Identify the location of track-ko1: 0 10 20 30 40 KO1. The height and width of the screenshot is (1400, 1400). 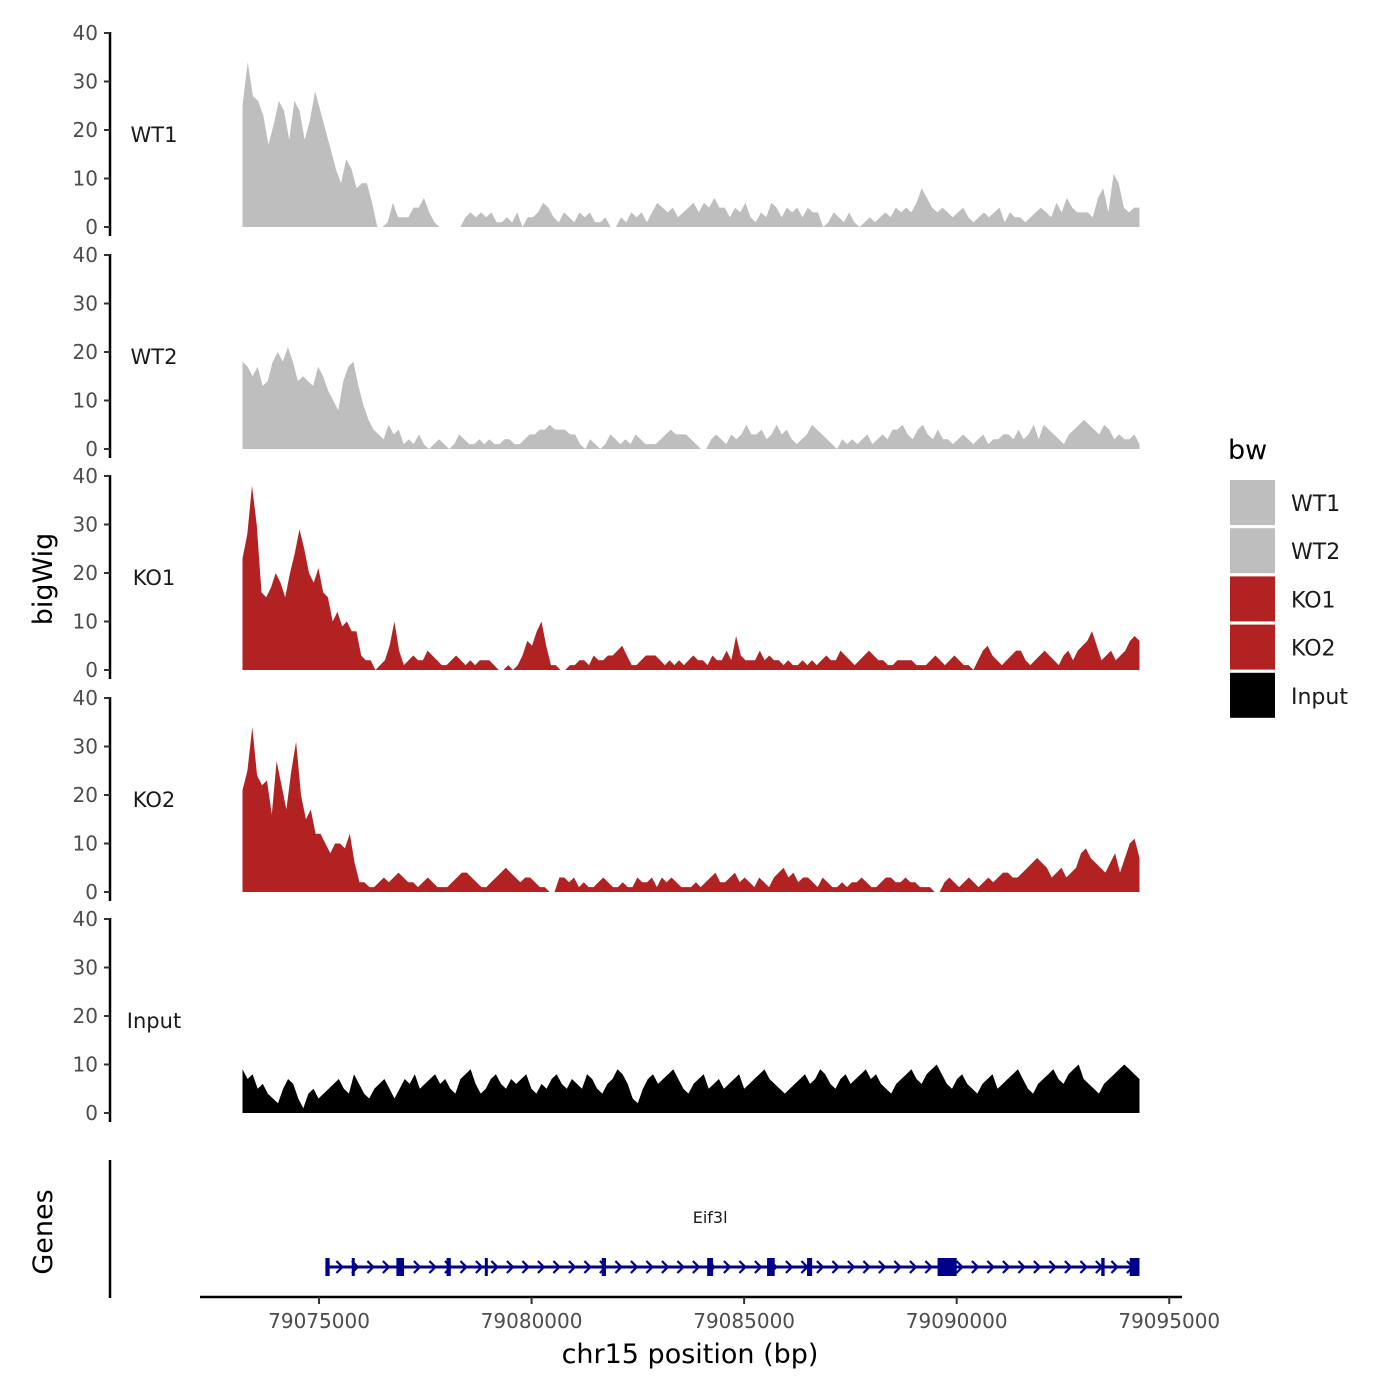
(606, 573).